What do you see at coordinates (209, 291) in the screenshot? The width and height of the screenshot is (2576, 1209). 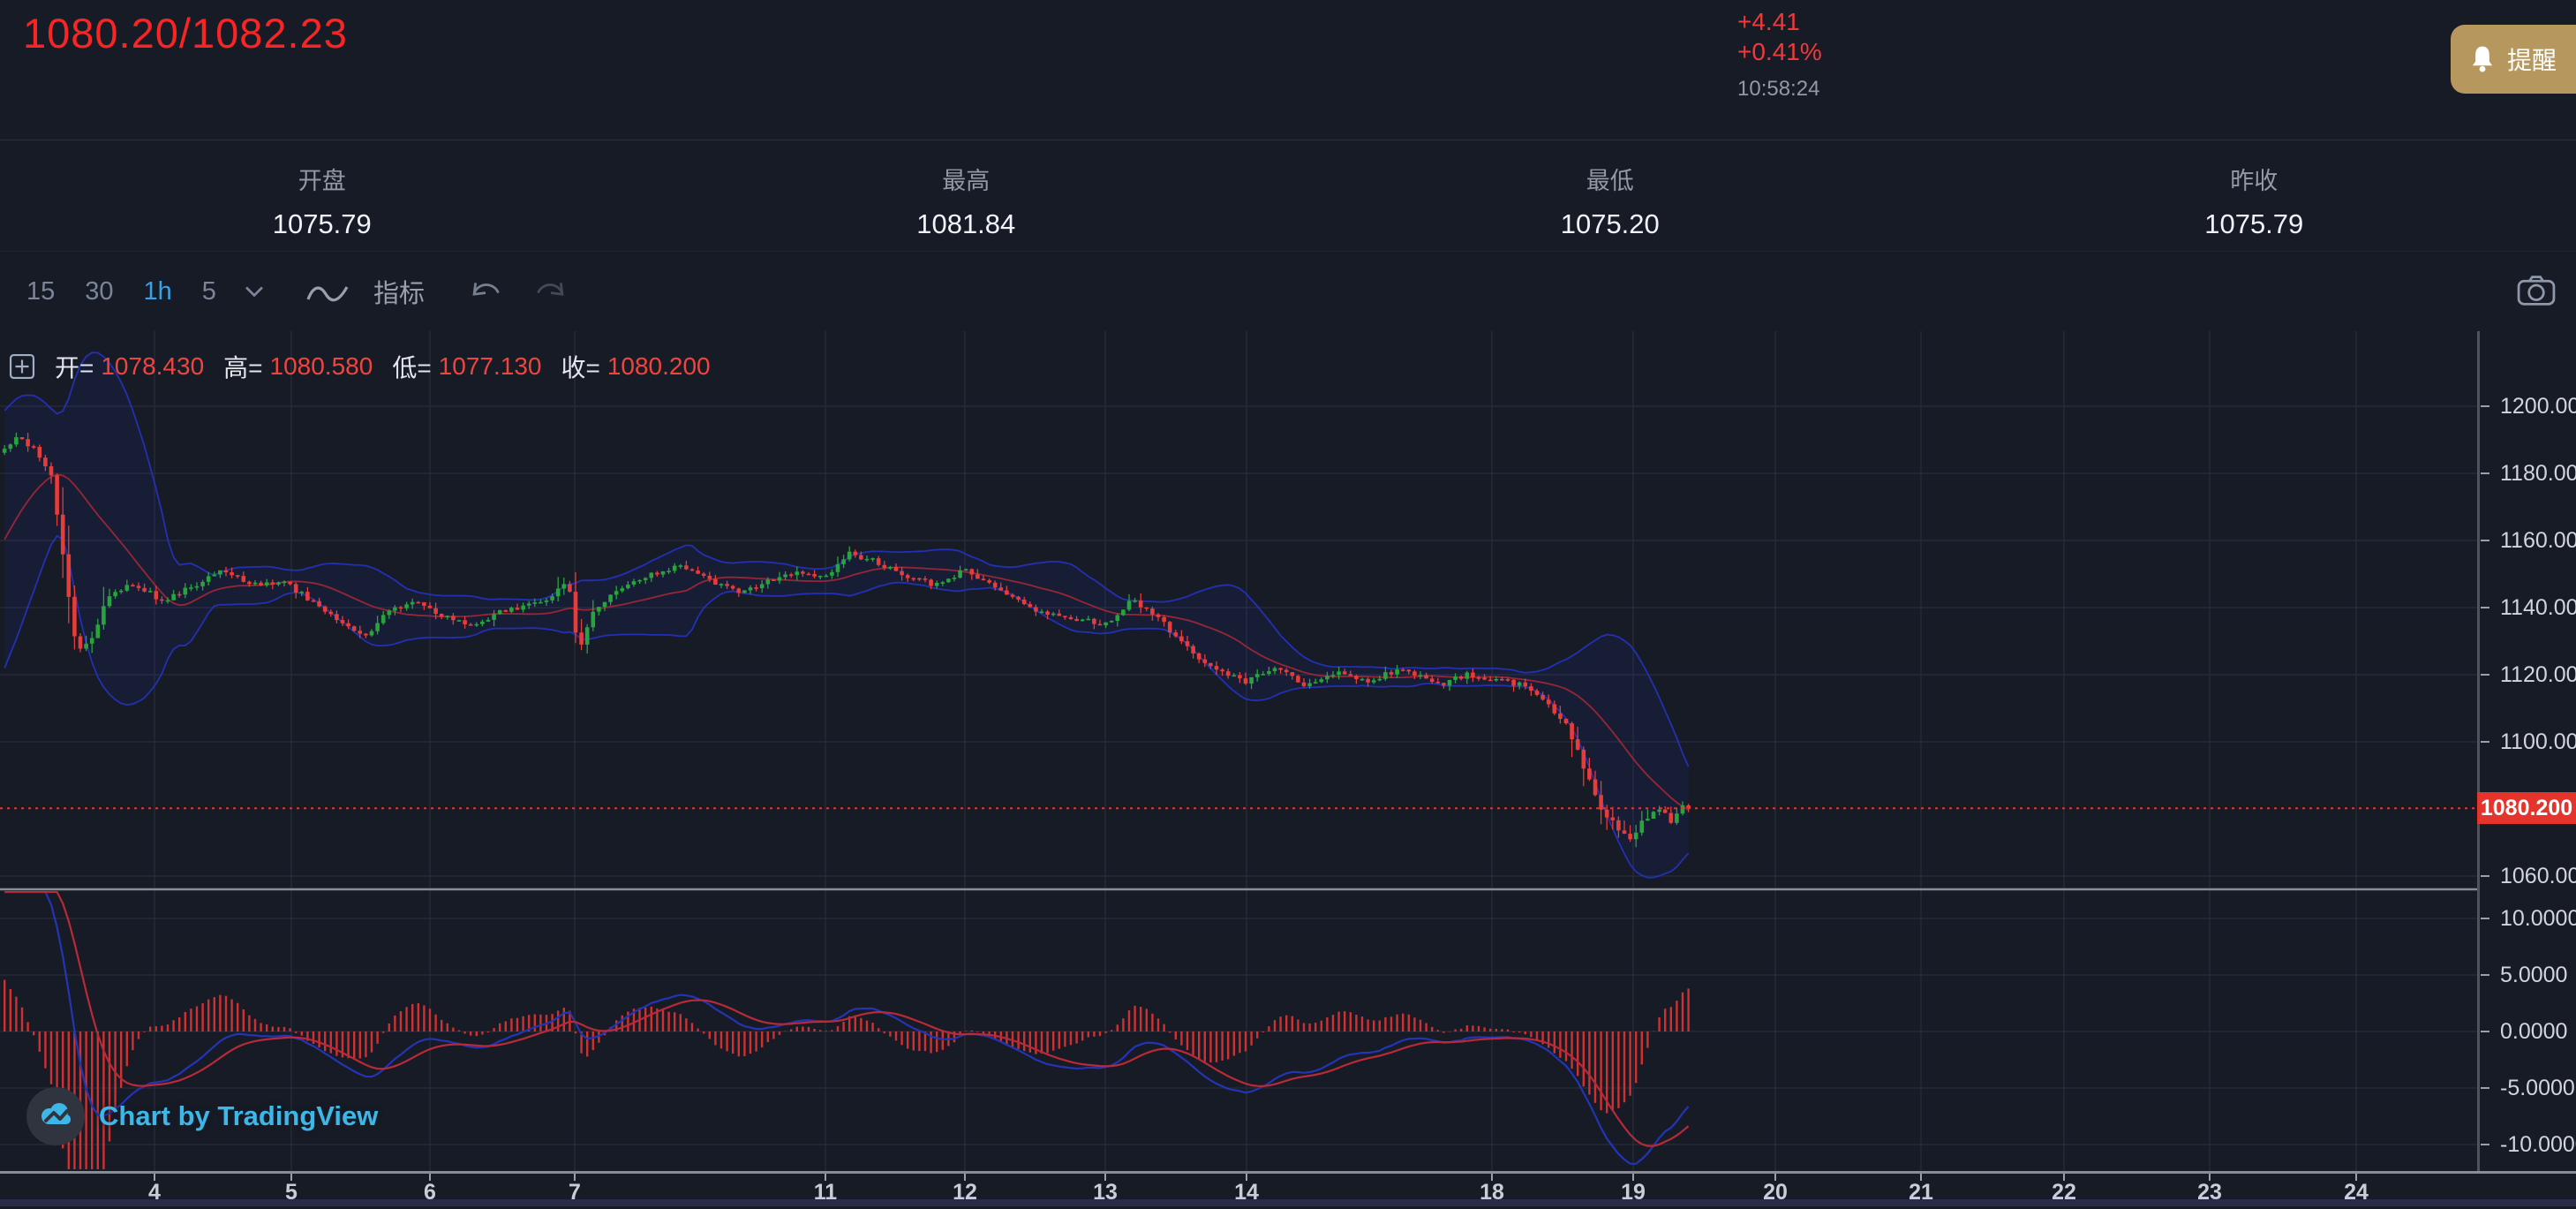 I see `interval-5-button: 5` at bounding box center [209, 291].